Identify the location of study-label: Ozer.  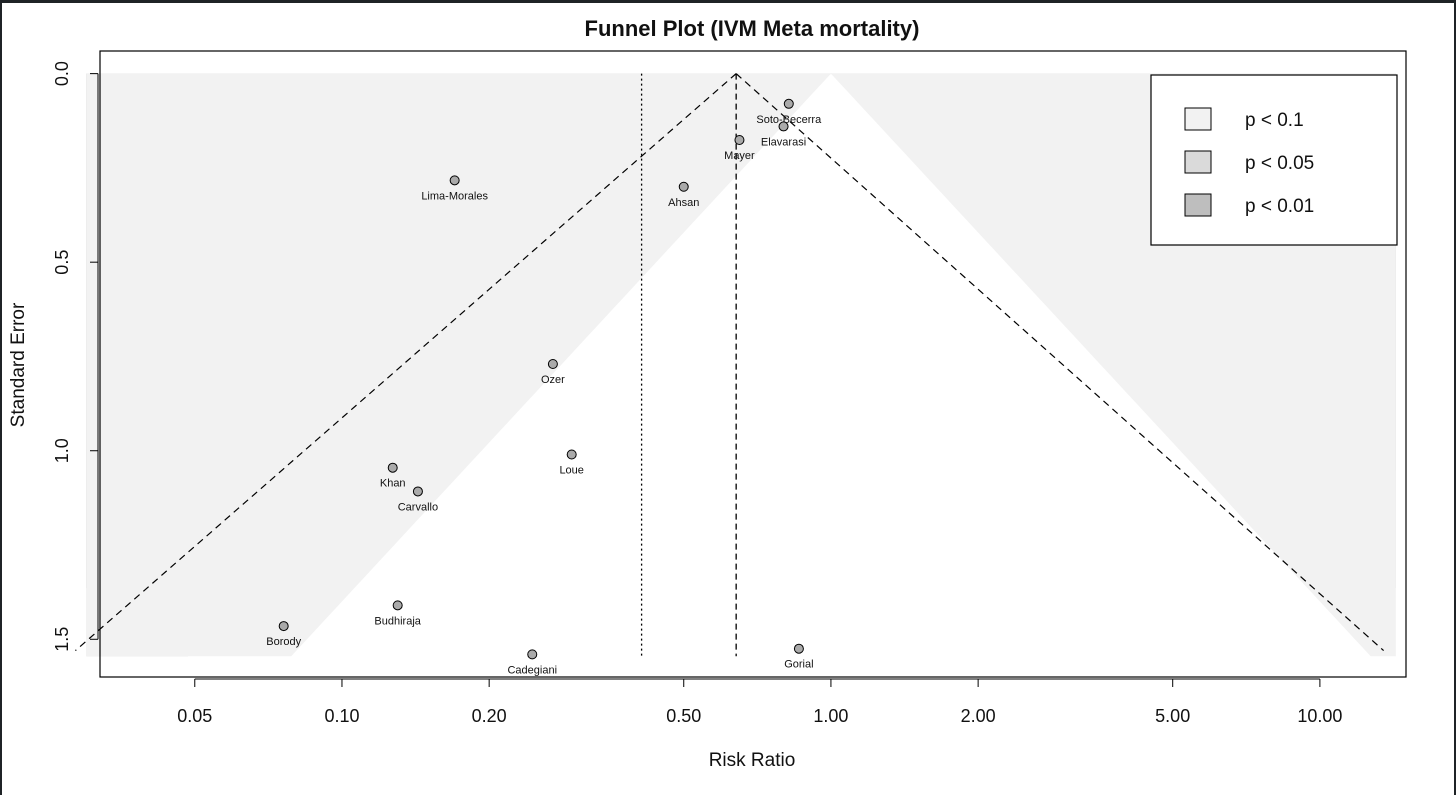
(553, 380).